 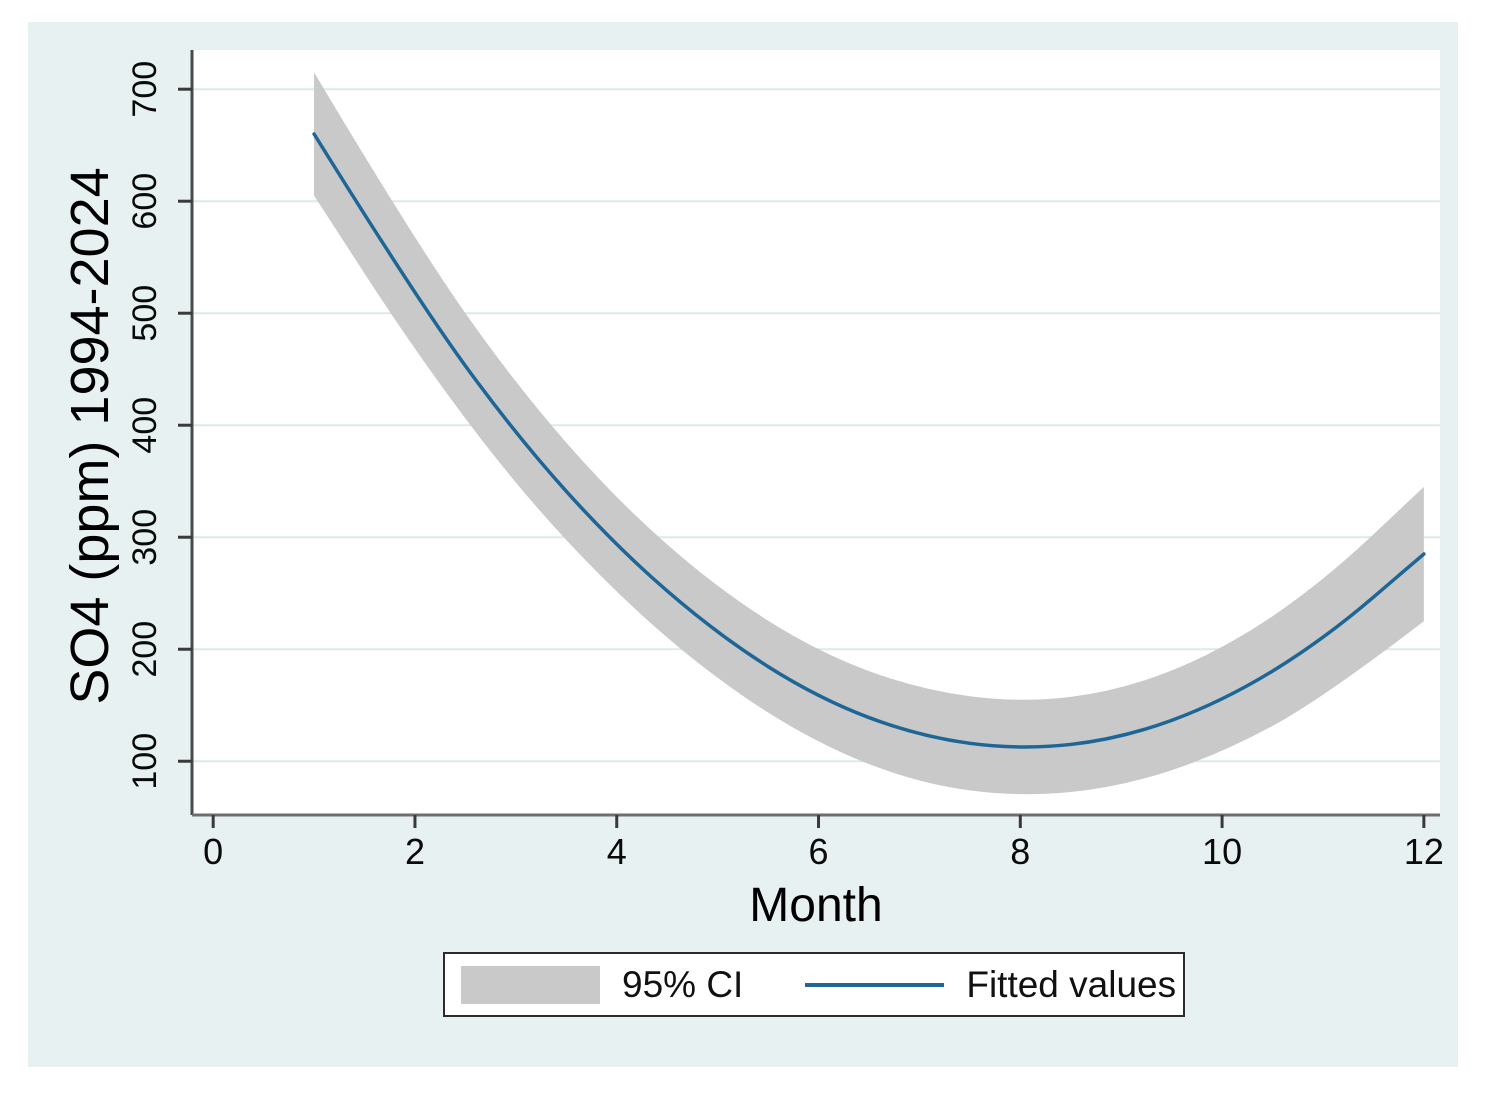 I want to click on x-tick-label: 6, so click(x=819, y=851).